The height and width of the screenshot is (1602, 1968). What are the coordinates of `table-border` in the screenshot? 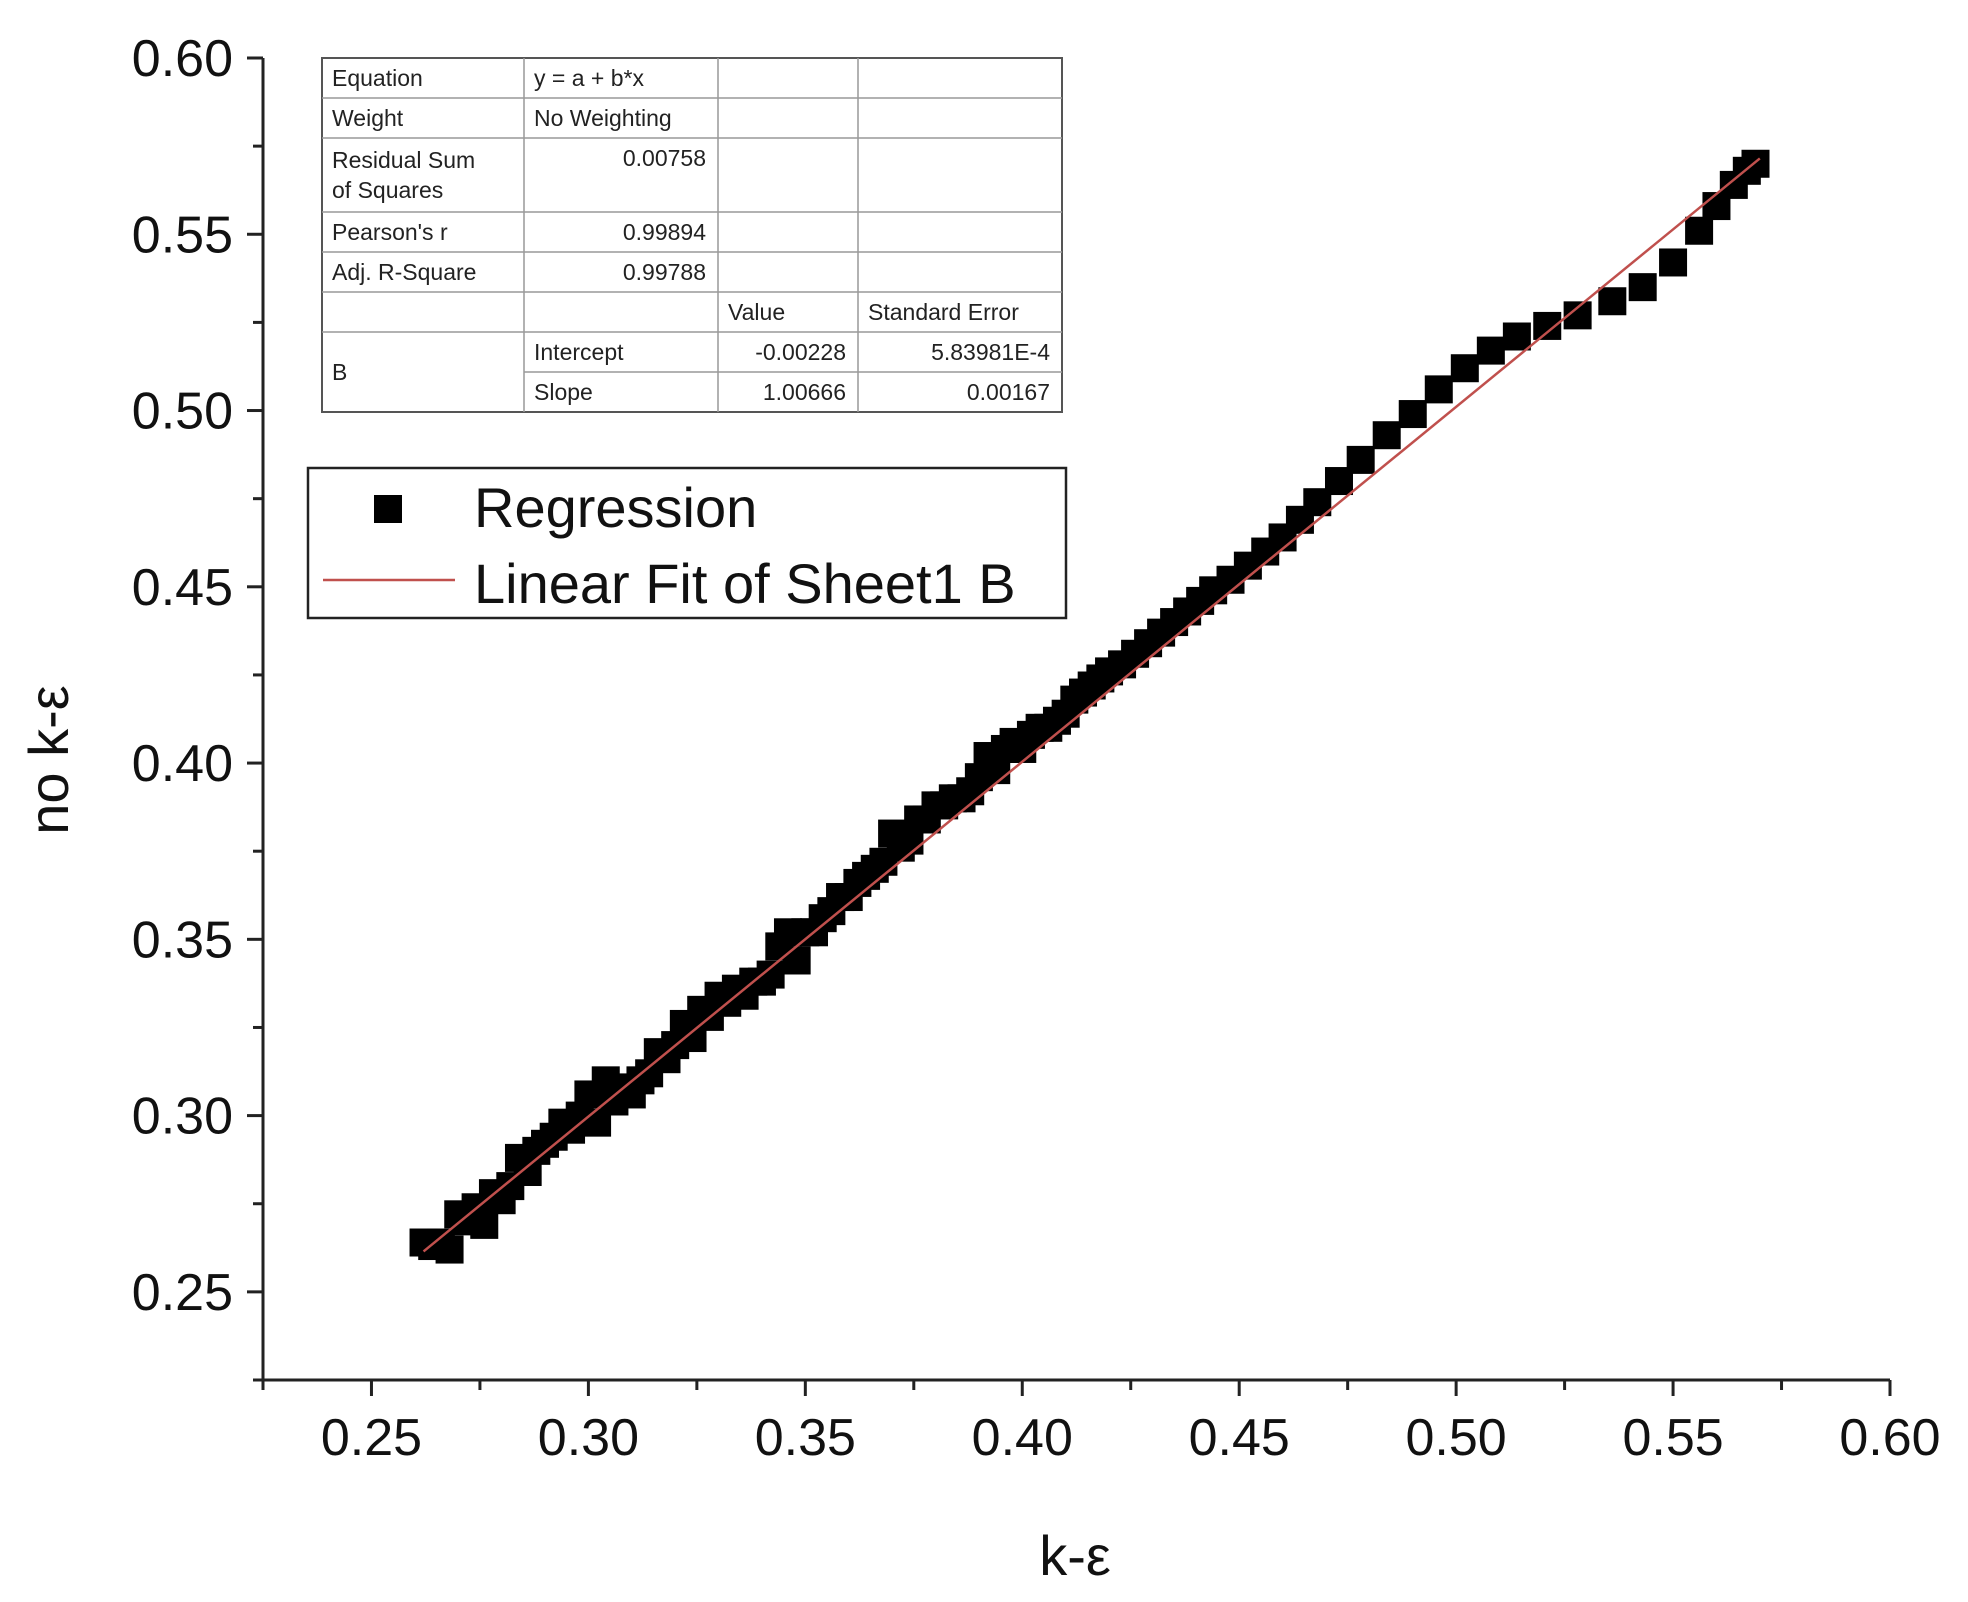 It's located at (692, 235).